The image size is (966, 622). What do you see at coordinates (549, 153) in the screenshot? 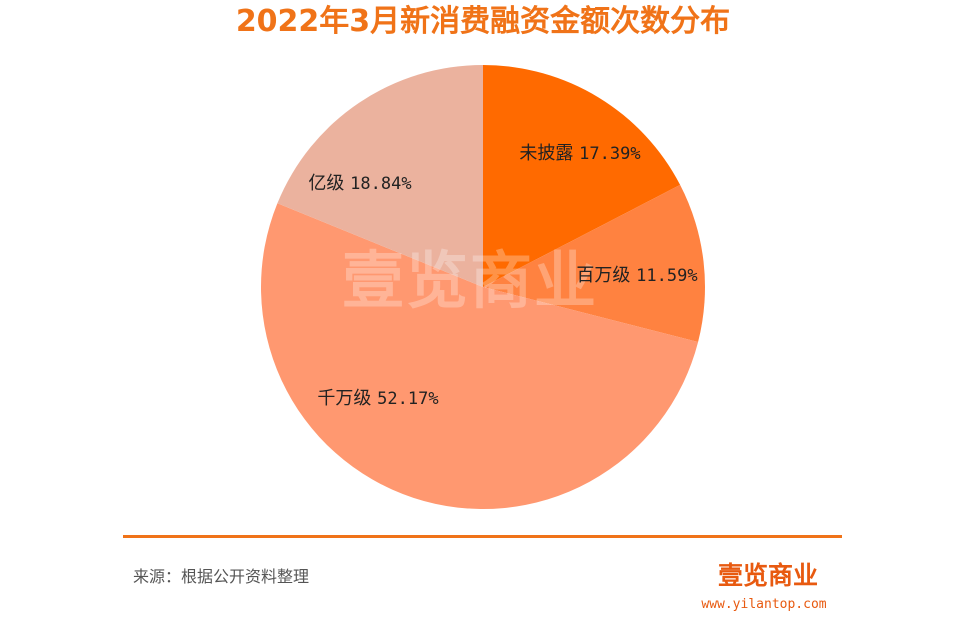
I see `slice-label-name: 未披露` at bounding box center [549, 153].